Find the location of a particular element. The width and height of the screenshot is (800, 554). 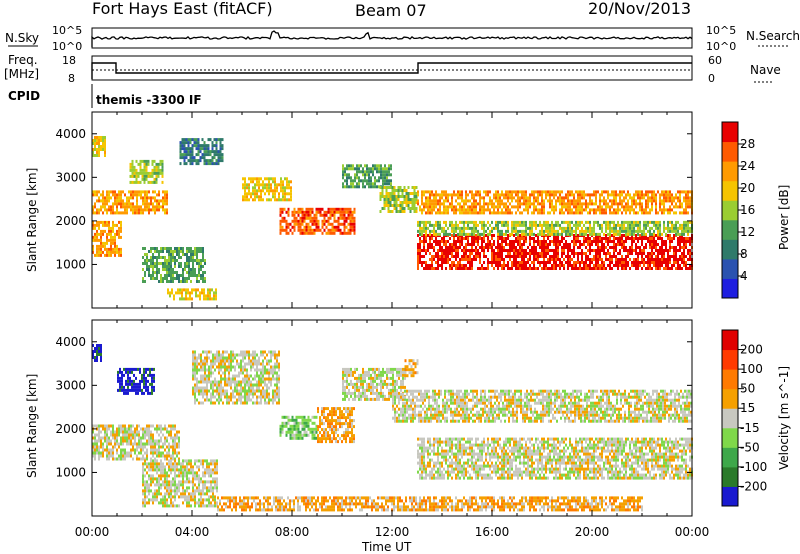

colorbar-label-2: 12 is located at coordinates (747, 232).